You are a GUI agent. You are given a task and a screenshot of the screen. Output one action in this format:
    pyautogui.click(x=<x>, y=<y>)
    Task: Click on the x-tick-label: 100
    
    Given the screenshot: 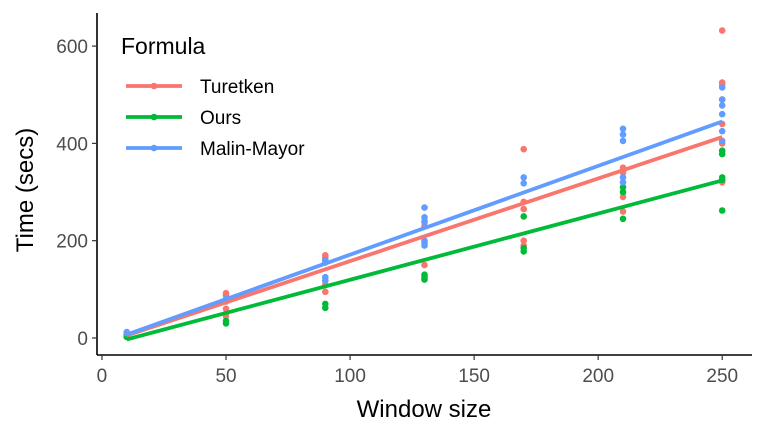 What is the action you would take?
    pyautogui.click(x=350, y=376)
    